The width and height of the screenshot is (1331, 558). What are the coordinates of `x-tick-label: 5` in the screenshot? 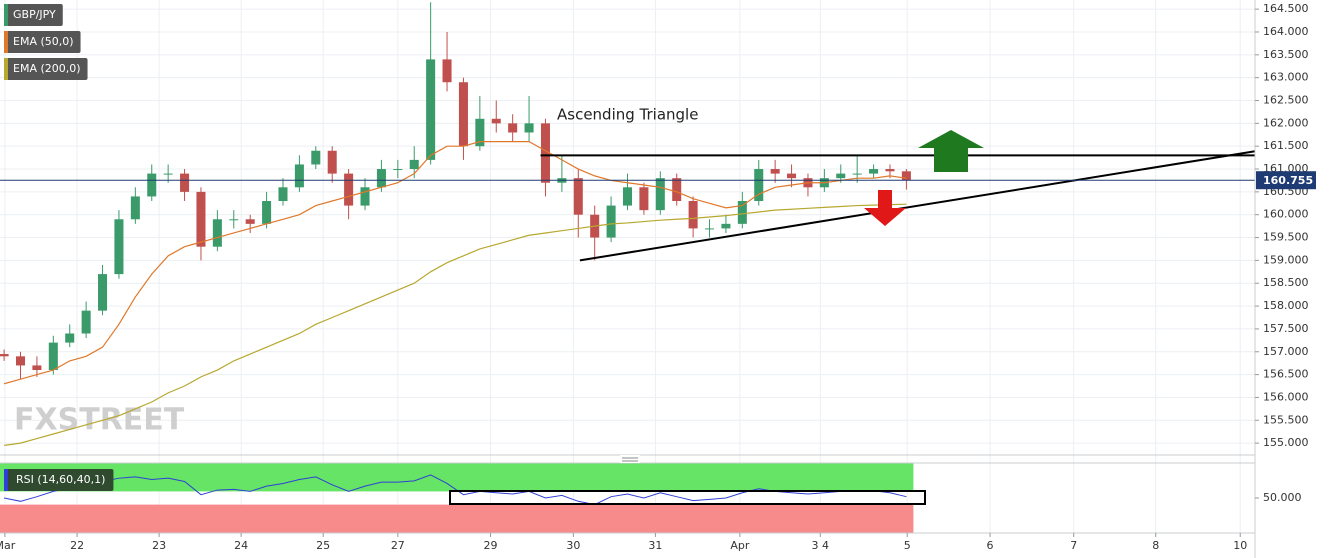 It's located at (907, 545).